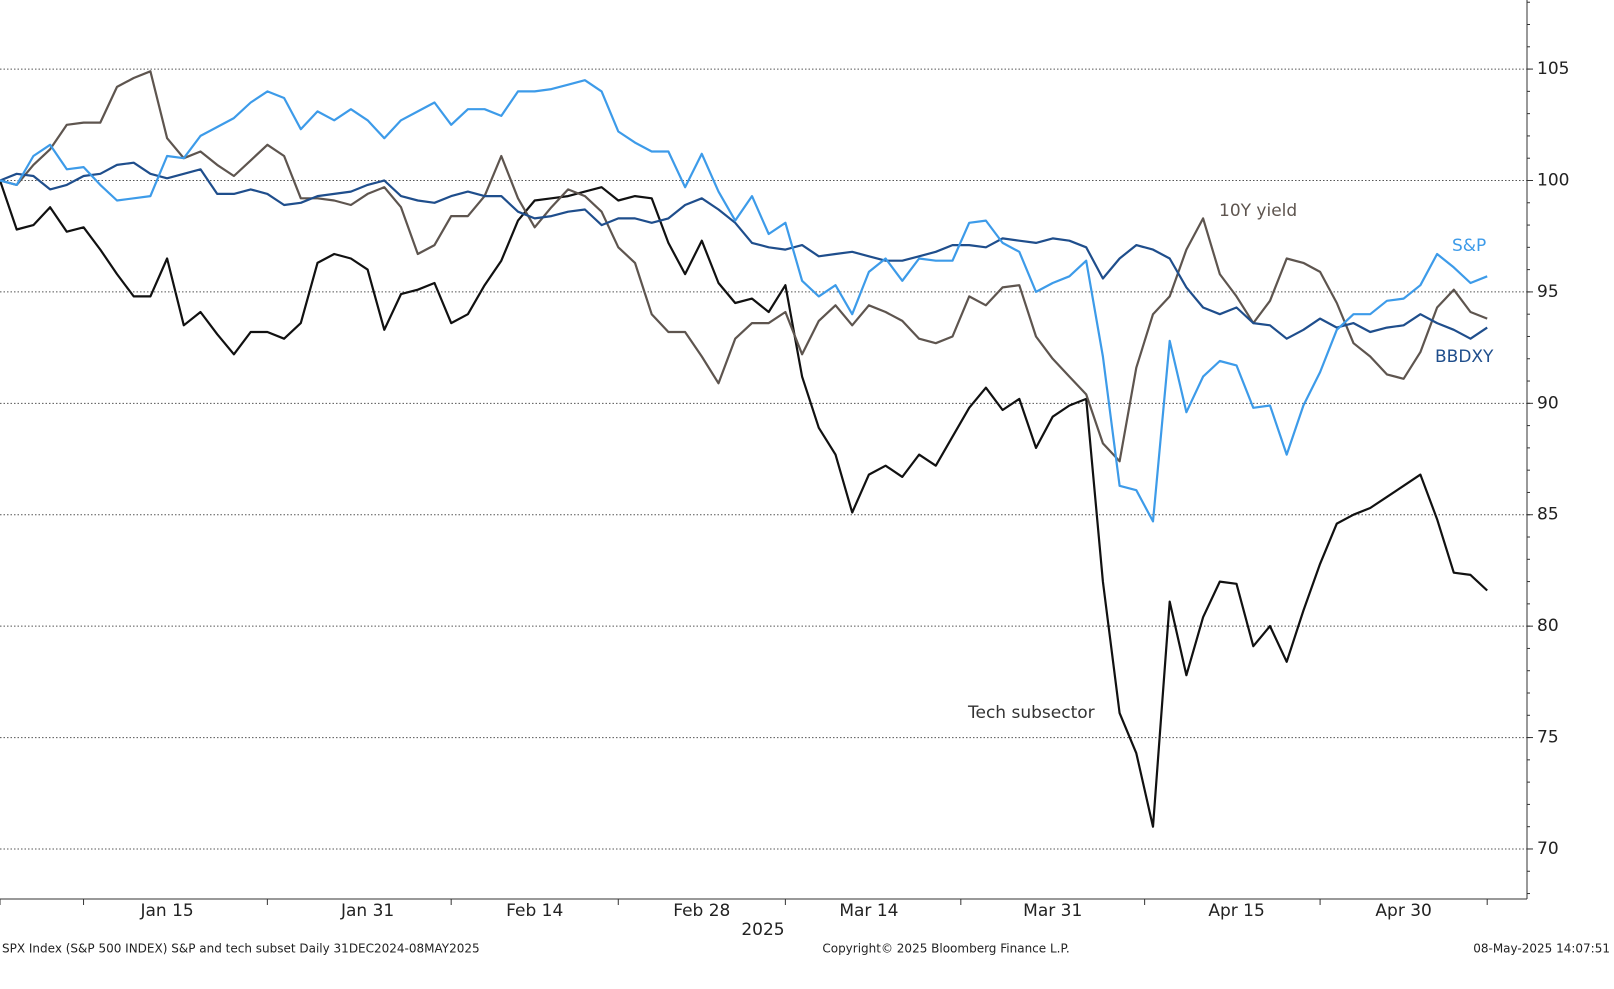  What do you see at coordinates (1469, 246) in the screenshot?
I see `series-label: S&P` at bounding box center [1469, 246].